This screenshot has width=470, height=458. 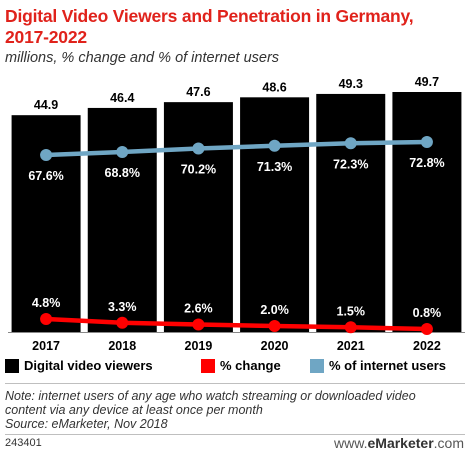 What do you see at coordinates (351, 346) in the screenshot?
I see `x-tick-label: 2021` at bounding box center [351, 346].